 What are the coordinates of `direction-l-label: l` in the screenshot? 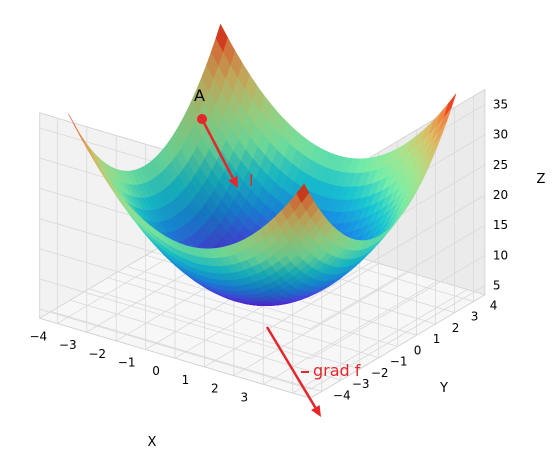 It's located at (251, 180).